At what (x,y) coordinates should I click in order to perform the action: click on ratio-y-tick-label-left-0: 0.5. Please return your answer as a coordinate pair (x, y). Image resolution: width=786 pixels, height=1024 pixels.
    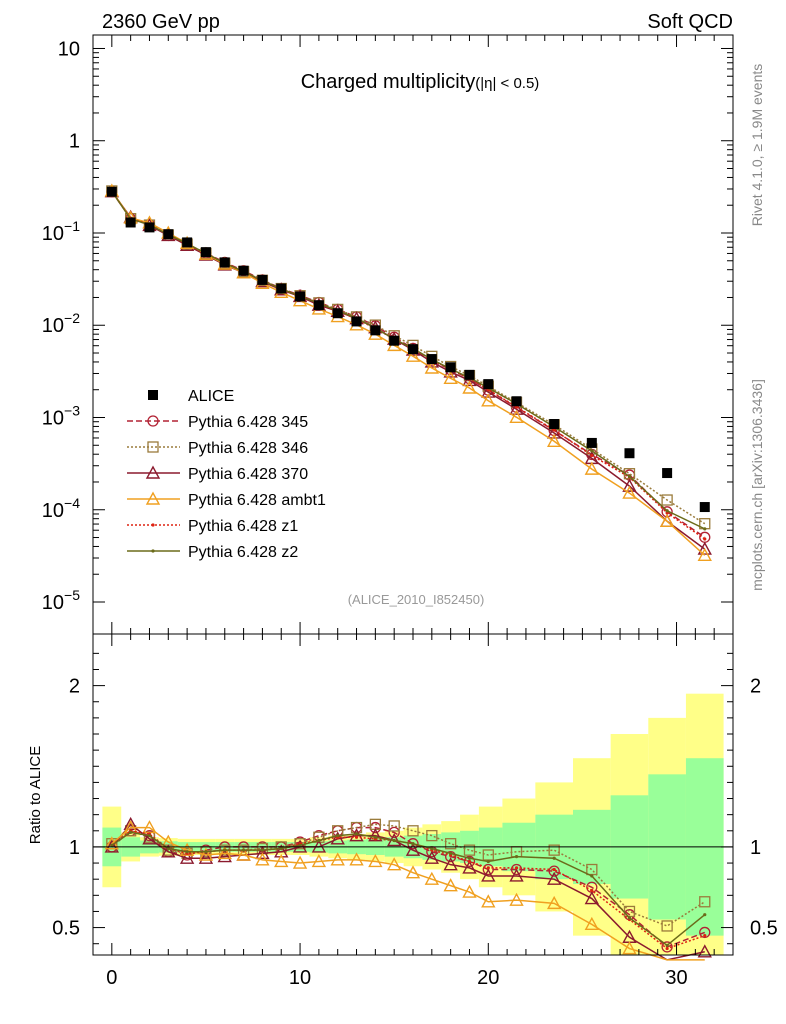
    Looking at the image, I should click on (66, 929).